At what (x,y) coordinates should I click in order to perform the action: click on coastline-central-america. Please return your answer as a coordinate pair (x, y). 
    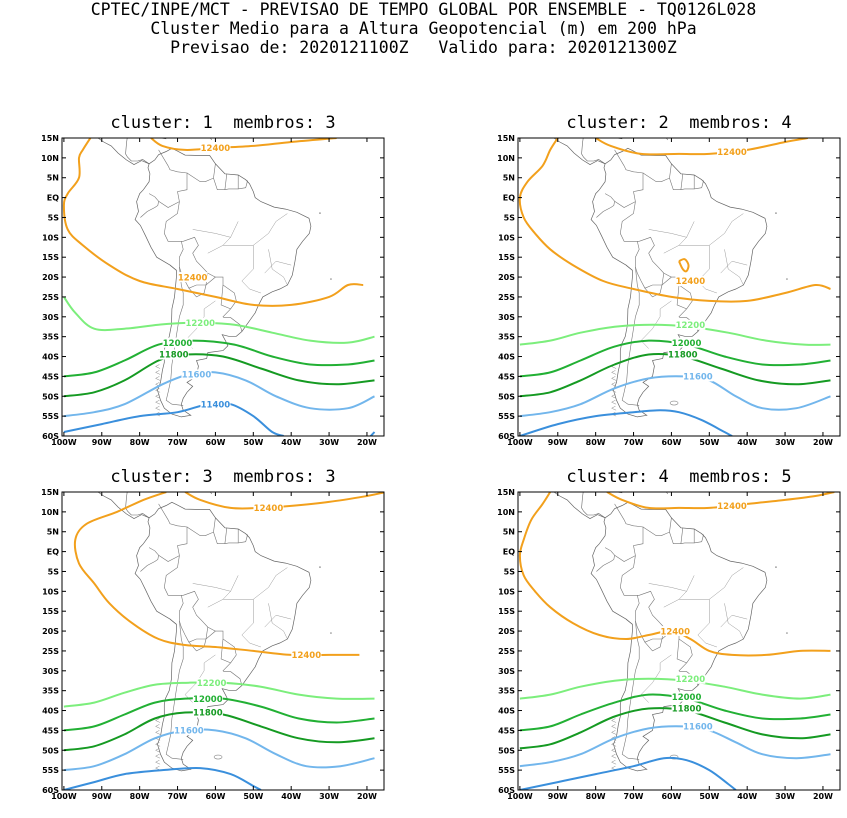
    Looking at the image, I should click on (579, 152).